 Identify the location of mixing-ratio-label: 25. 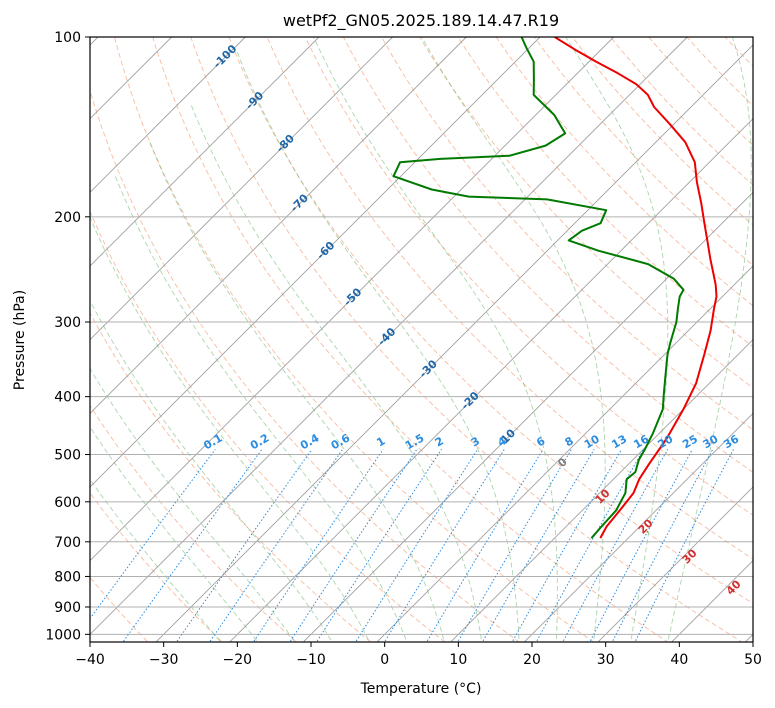
(690, 441).